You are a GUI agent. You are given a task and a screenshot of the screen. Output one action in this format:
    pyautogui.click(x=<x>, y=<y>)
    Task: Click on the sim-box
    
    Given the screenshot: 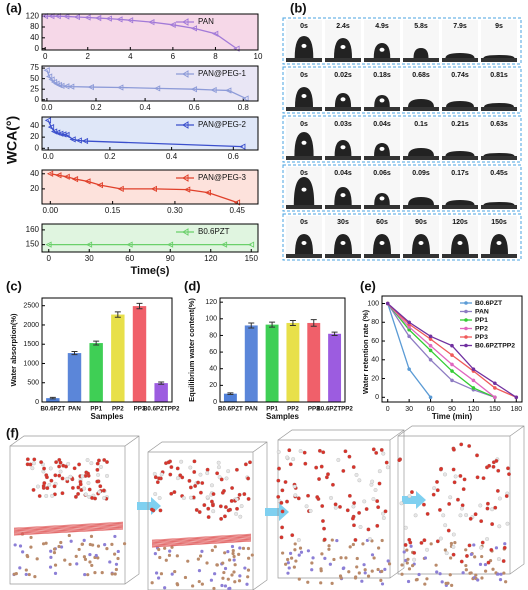 What is the action you would take?
    pyautogui.click(x=461, y=500)
    